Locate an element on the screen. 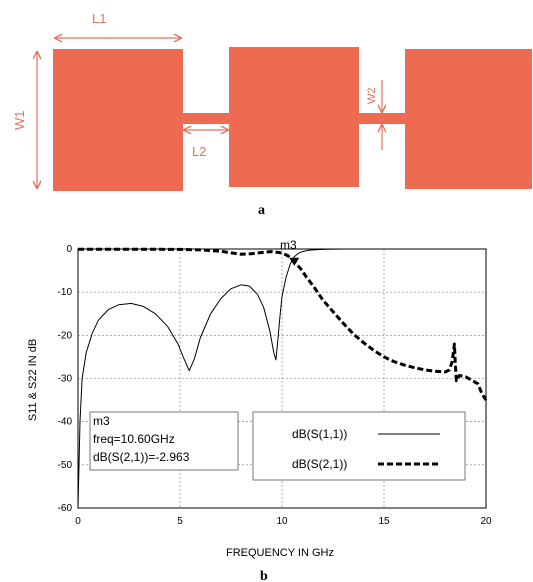 The image size is (533, 582). y-tick-label: -50 is located at coordinates (65, 465).